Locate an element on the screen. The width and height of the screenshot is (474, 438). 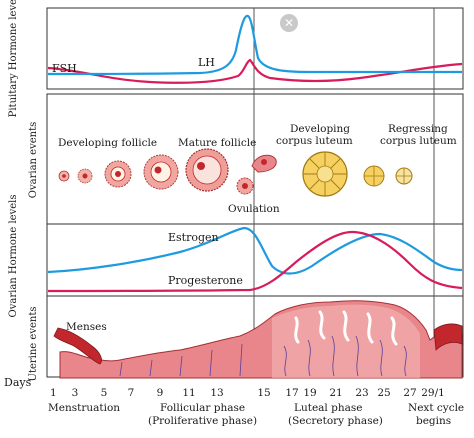
developing-cl-label-1: Developing is located at coordinates (320, 129).